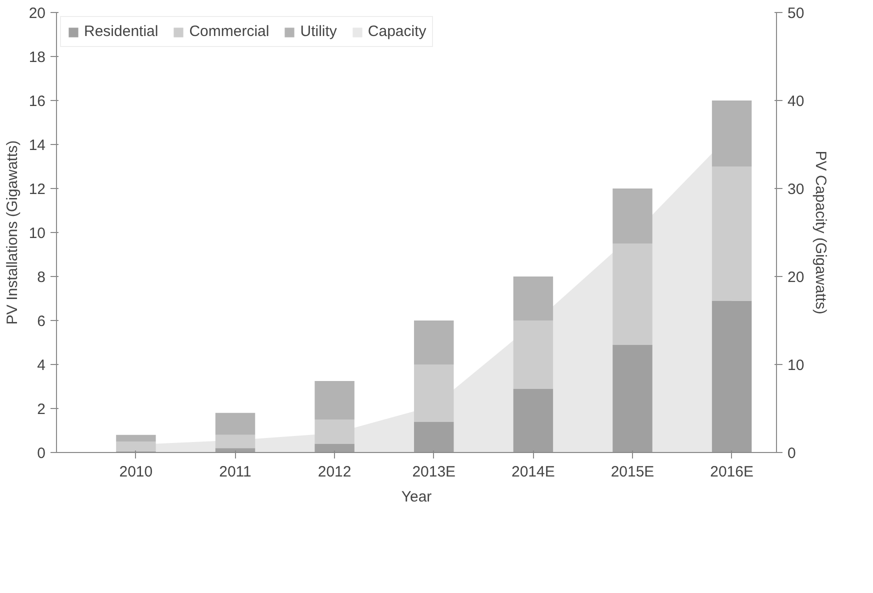  I want to click on y-tick-label: 10, so click(37, 233).